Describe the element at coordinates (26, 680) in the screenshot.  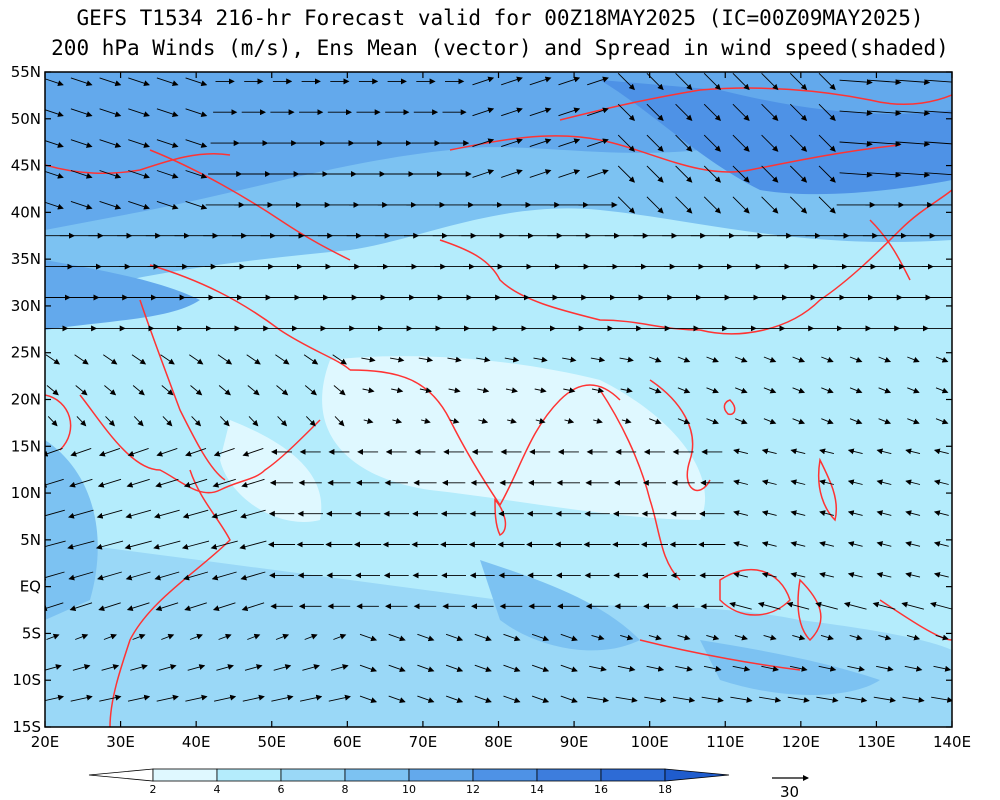
I see `lat-tick-label: 10S` at that location.